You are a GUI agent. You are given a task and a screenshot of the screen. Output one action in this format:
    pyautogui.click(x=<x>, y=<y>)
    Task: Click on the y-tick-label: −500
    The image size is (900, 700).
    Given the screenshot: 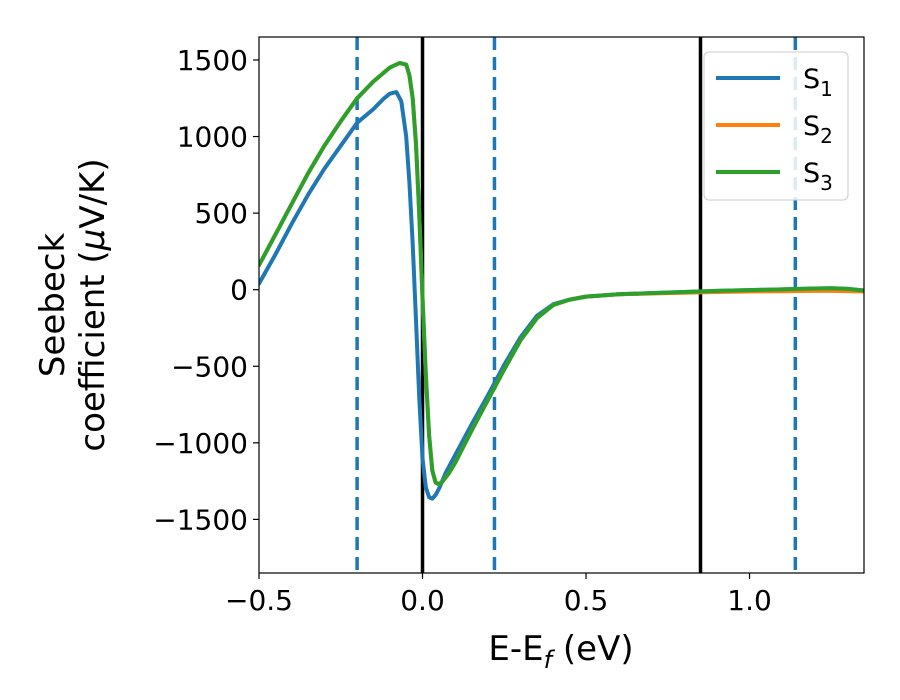 What is the action you would take?
    pyautogui.click(x=209, y=366)
    